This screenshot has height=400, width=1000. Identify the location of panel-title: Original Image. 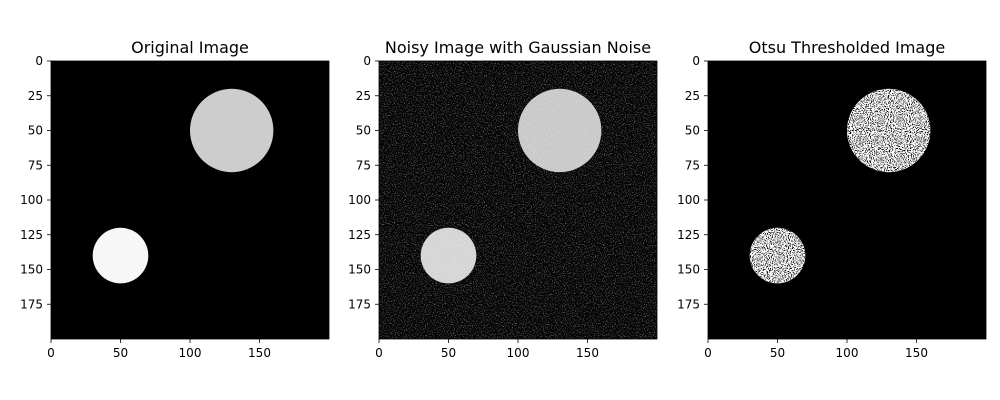
(190, 47).